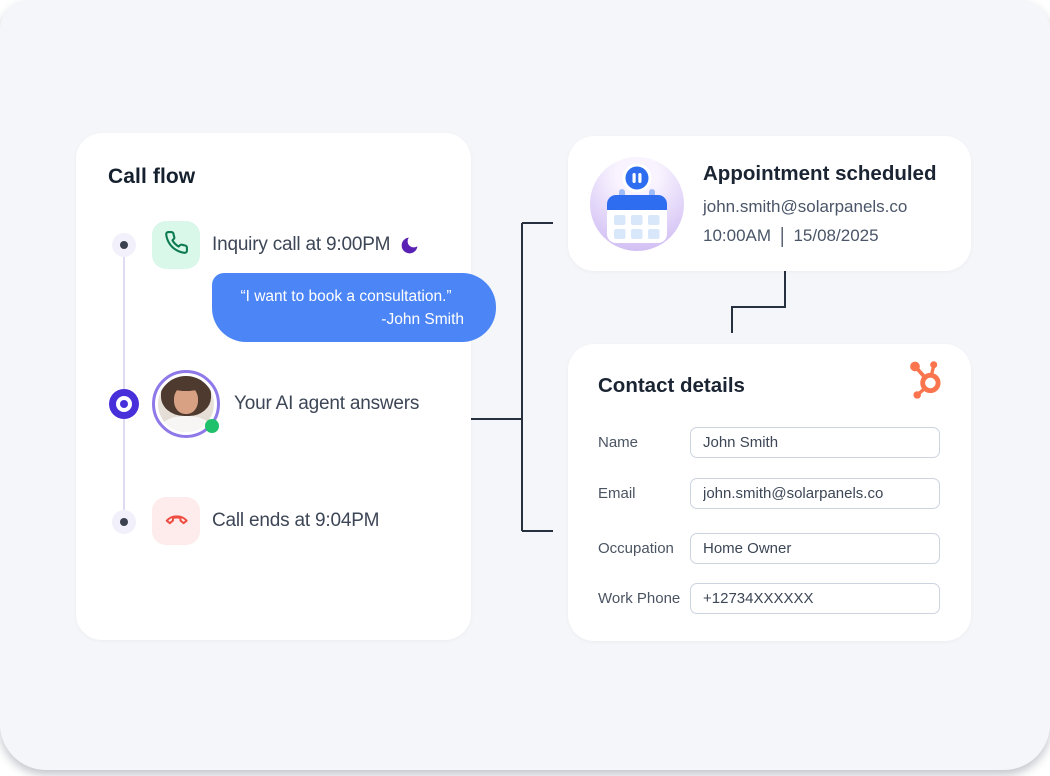 The width and height of the screenshot is (1050, 776). I want to click on form-row-occupation: Occupation, so click(769, 548).